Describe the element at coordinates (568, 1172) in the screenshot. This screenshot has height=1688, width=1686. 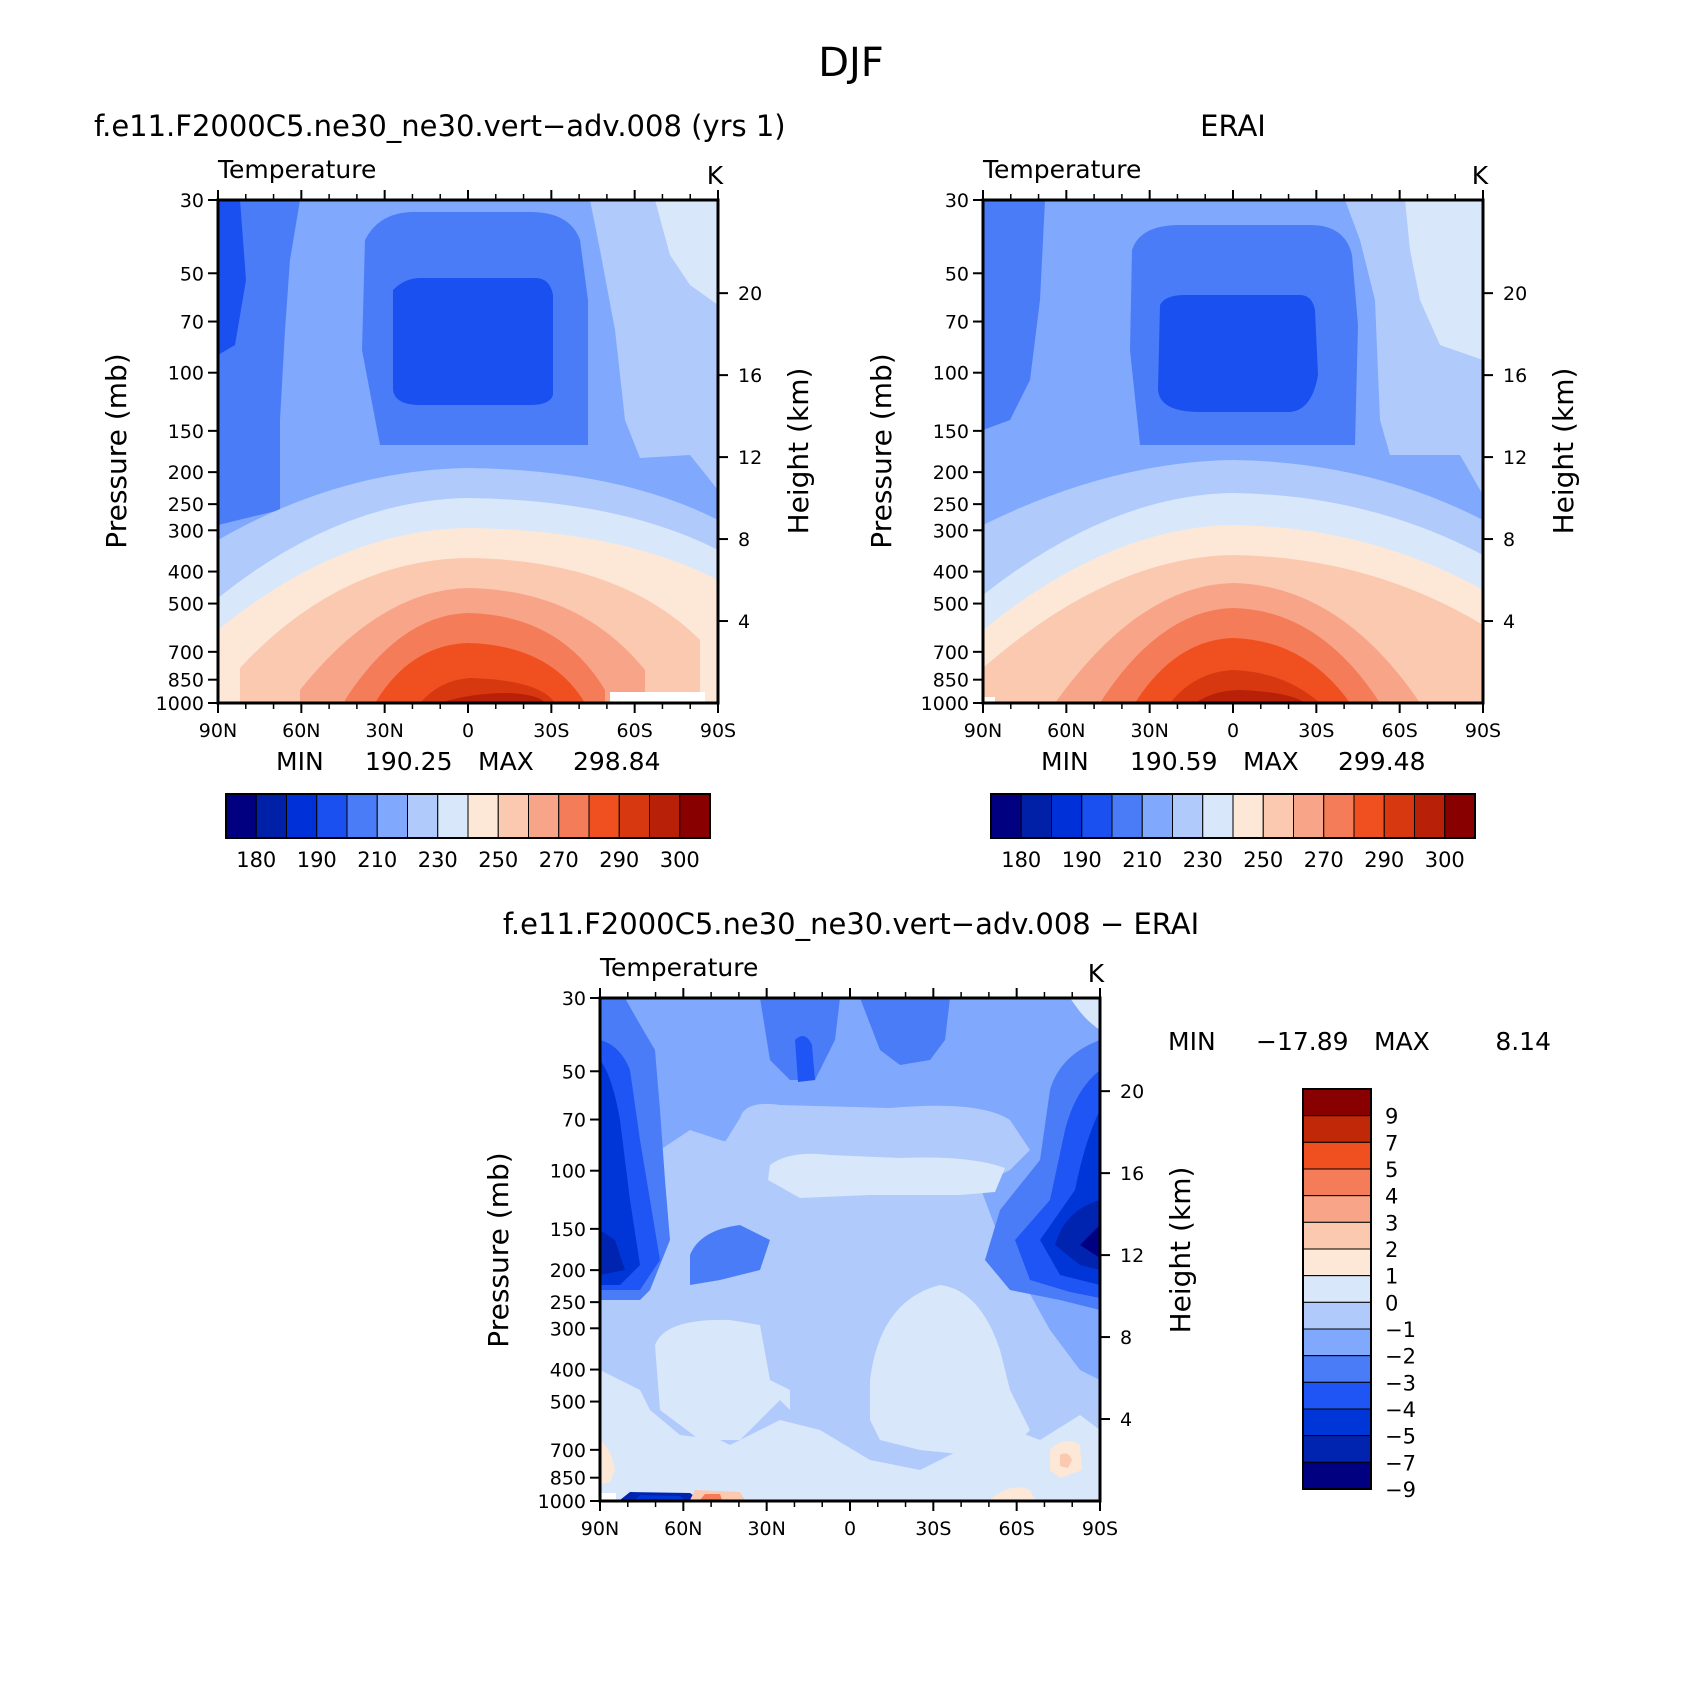
I see `diff-y-tick-label: 100` at that location.